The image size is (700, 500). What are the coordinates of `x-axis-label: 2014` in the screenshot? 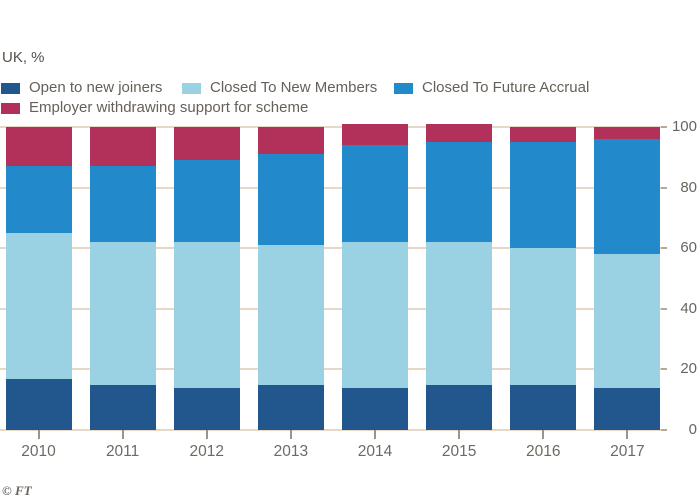 It's located at (375, 451).